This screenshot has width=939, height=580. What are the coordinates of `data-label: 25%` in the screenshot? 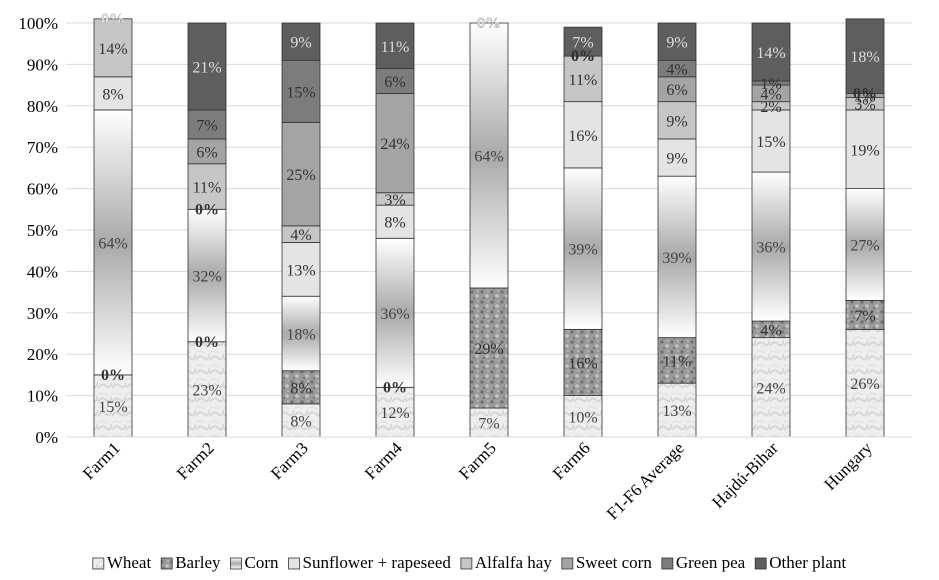 It's located at (300, 175).